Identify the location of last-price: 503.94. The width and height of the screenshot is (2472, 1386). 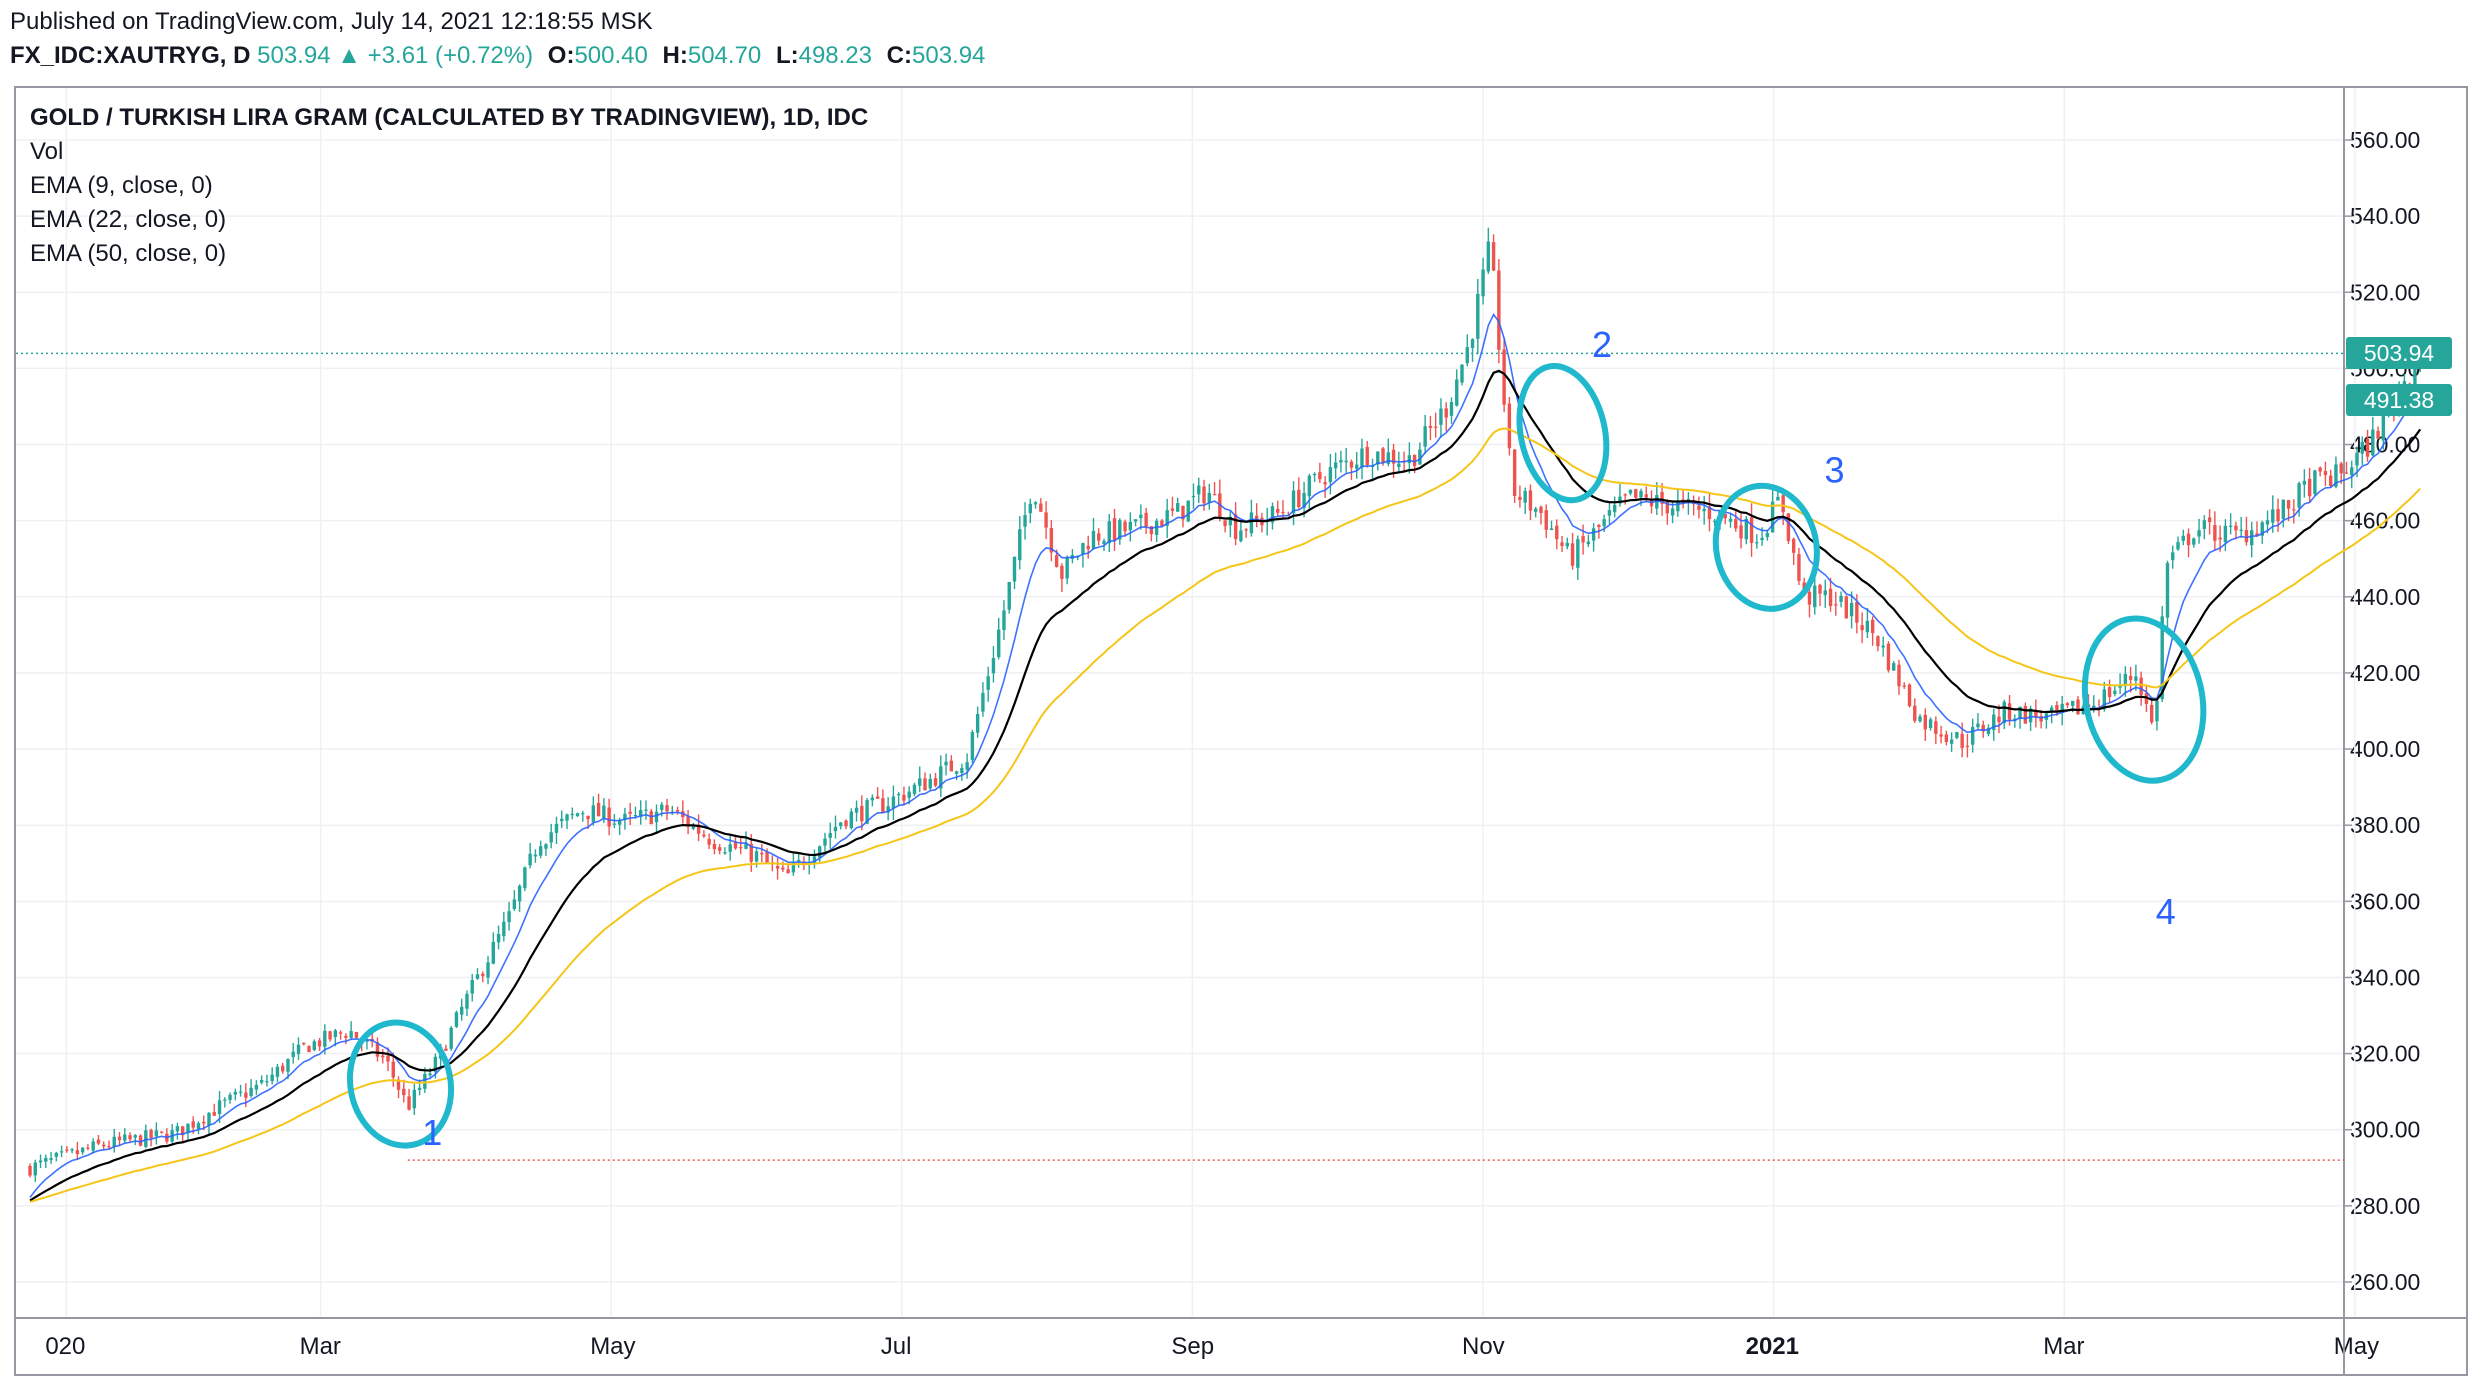
(294, 55).